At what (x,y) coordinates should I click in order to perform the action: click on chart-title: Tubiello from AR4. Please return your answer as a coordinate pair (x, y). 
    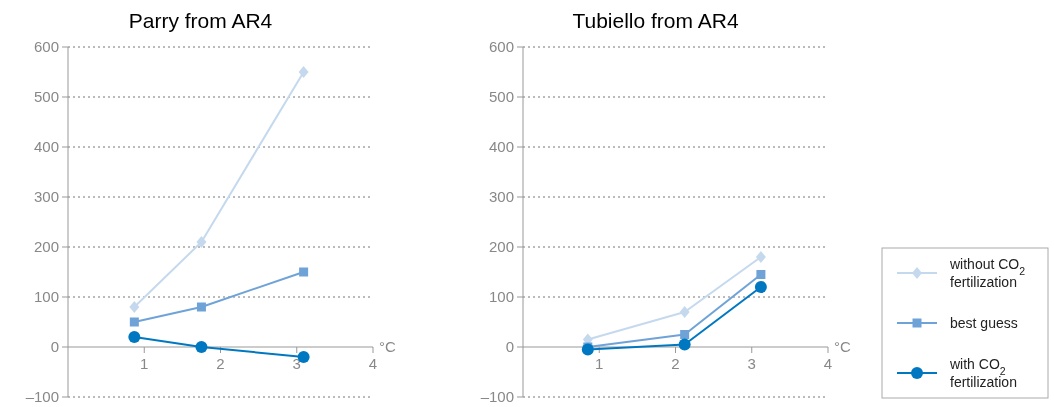
    Looking at the image, I should click on (655, 20).